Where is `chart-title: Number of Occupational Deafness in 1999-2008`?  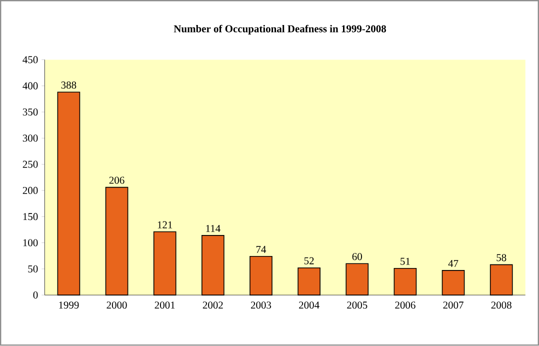
chart-title: Number of Occupational Deafness in 1999-2008 is located at coordinates (280, 29).